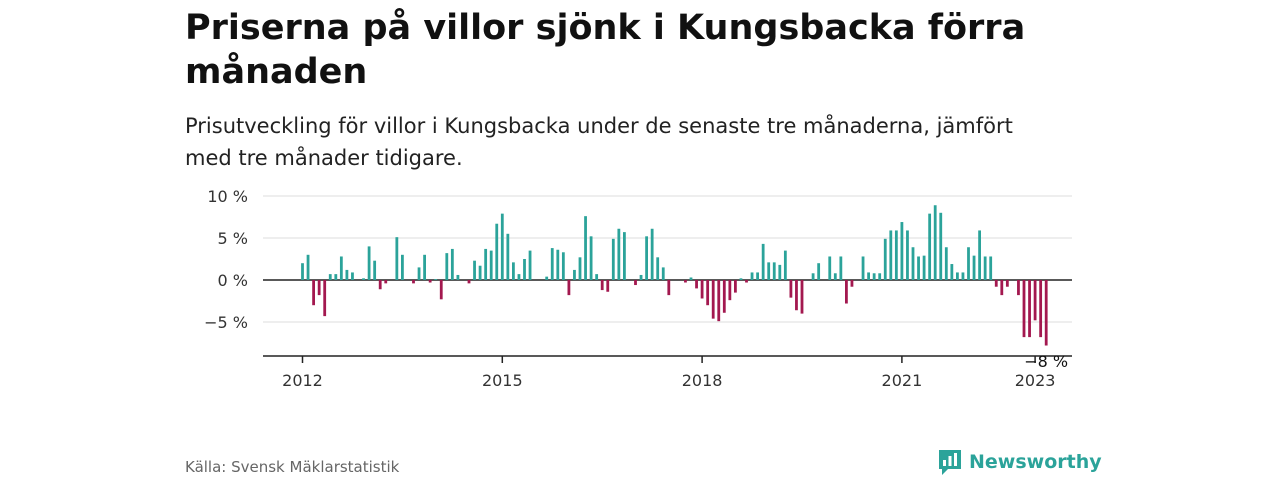  What do you see at coordinates (1035, 380) in the screenshot?
I see `x-tick-label: 2023` at bounding box center [1035, 380].